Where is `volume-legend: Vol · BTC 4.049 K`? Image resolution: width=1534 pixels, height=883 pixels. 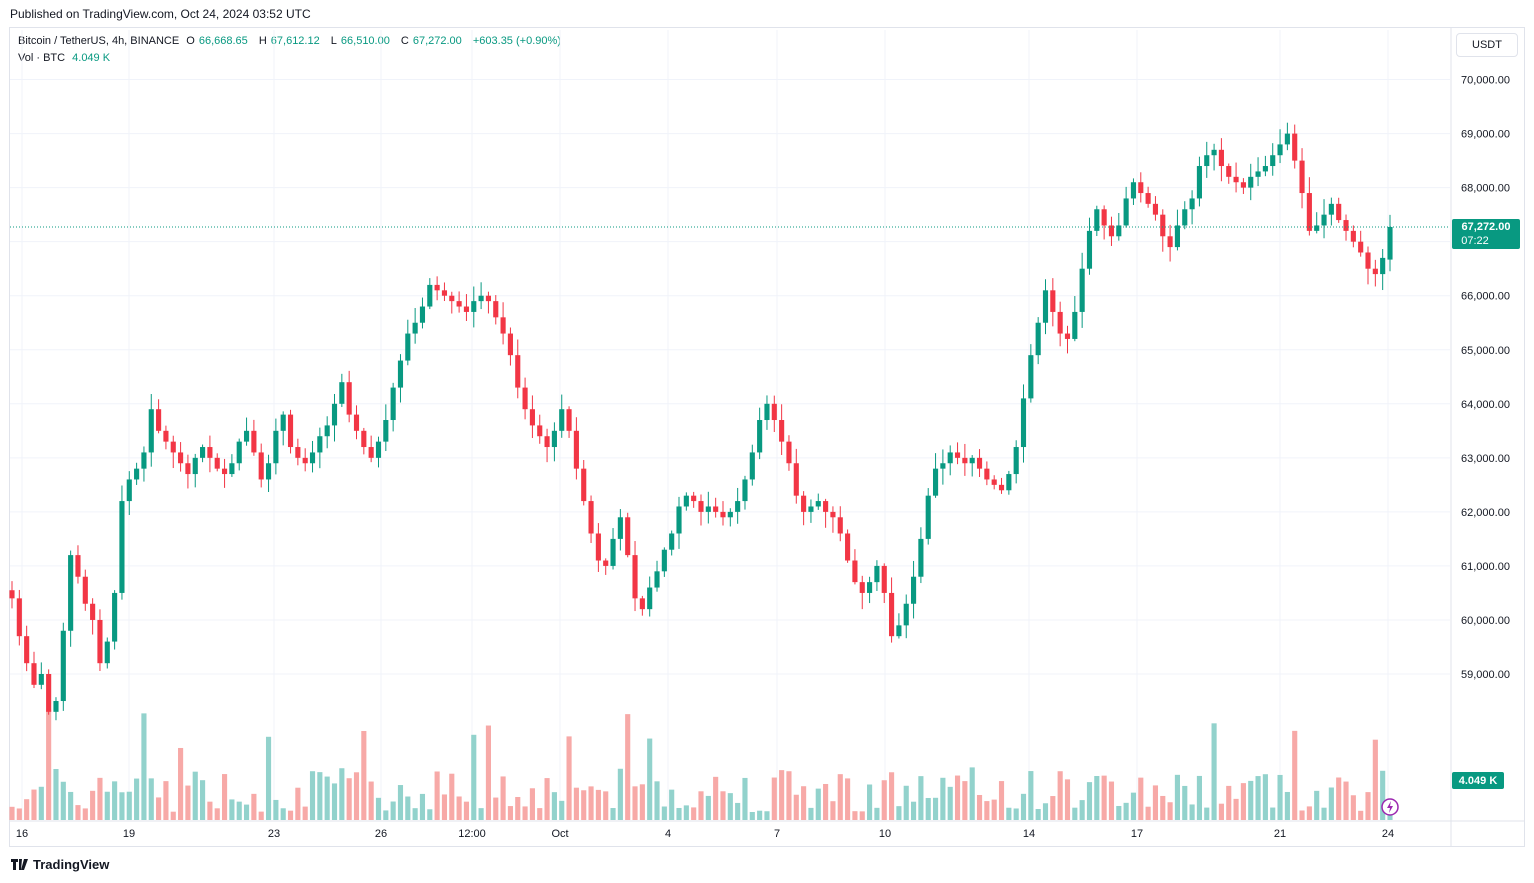
volume-legend: Vol · BTC 4.049 K is located at coordinates (66, 58).